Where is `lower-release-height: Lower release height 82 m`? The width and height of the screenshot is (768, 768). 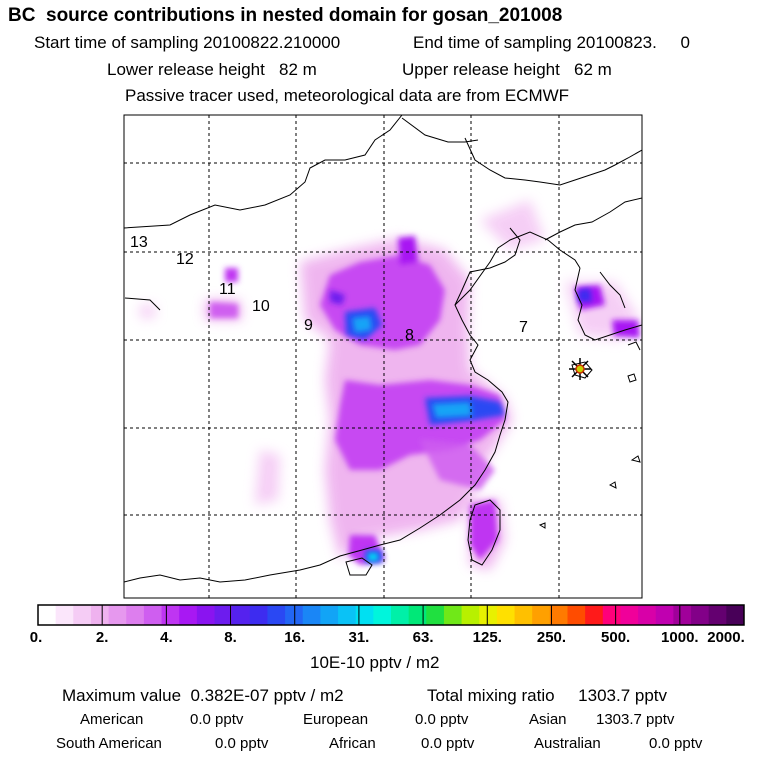 lower-release-height: Lower release height 82 m is located at coordinates (212, 69).